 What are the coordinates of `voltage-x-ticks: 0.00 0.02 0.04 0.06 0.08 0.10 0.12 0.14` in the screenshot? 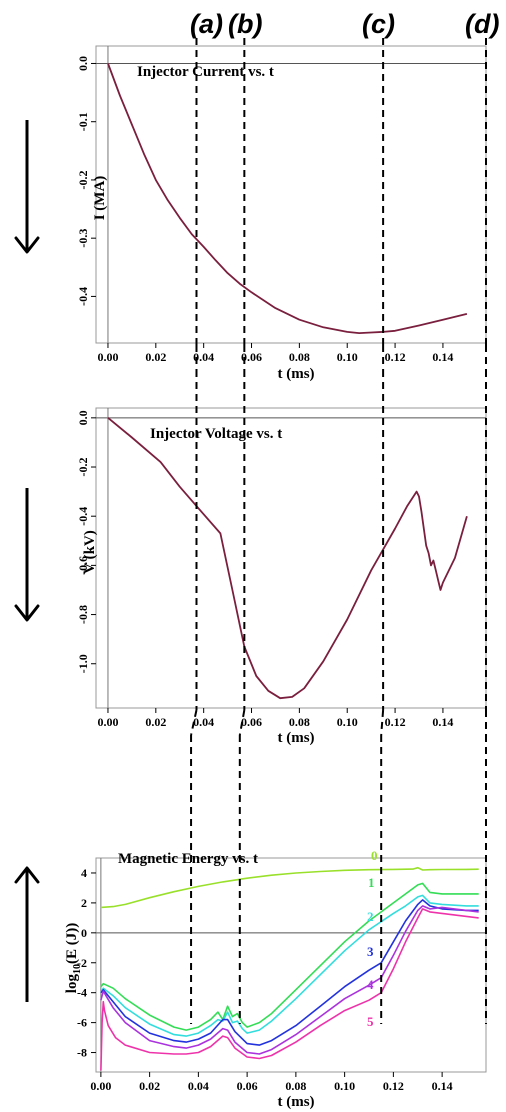 It's located at (275, 718).